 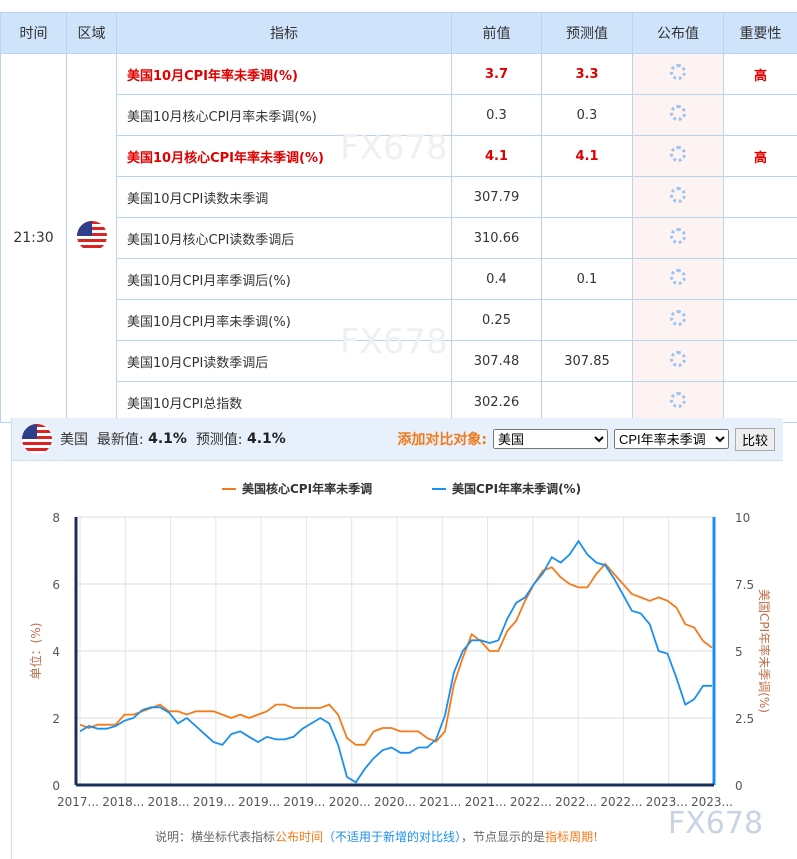 I want to click on column-header: 预测值, so click(x=587, y=33).